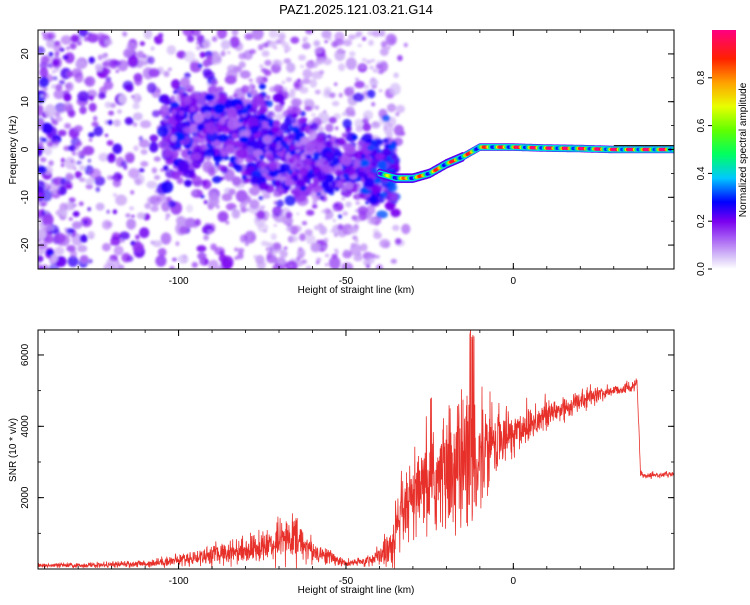  What do you see at coordinates (724, 149) in the screenshot?
I see `colorbar-gradient` at bounding box center [724, 149].